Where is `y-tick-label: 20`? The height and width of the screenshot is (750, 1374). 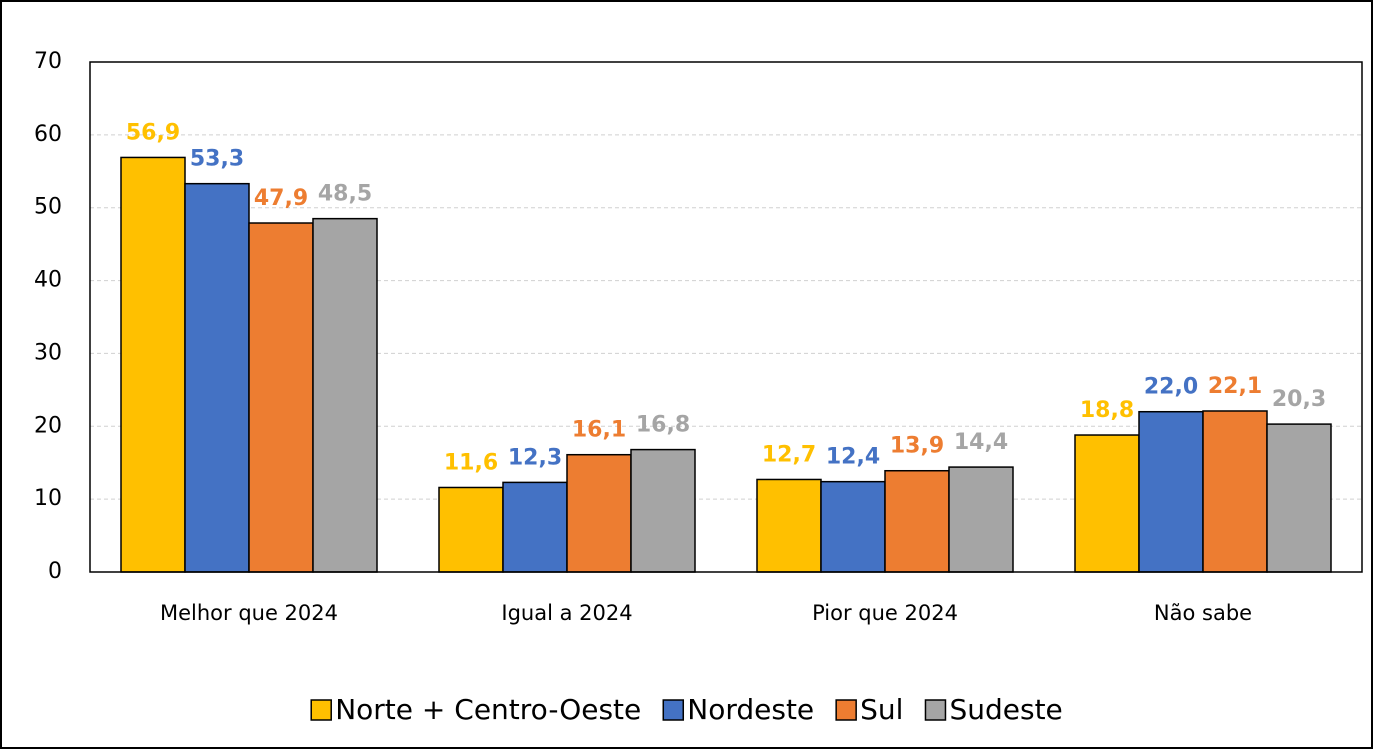 y-tick-label: 20 is located at coordinates (48, 425).